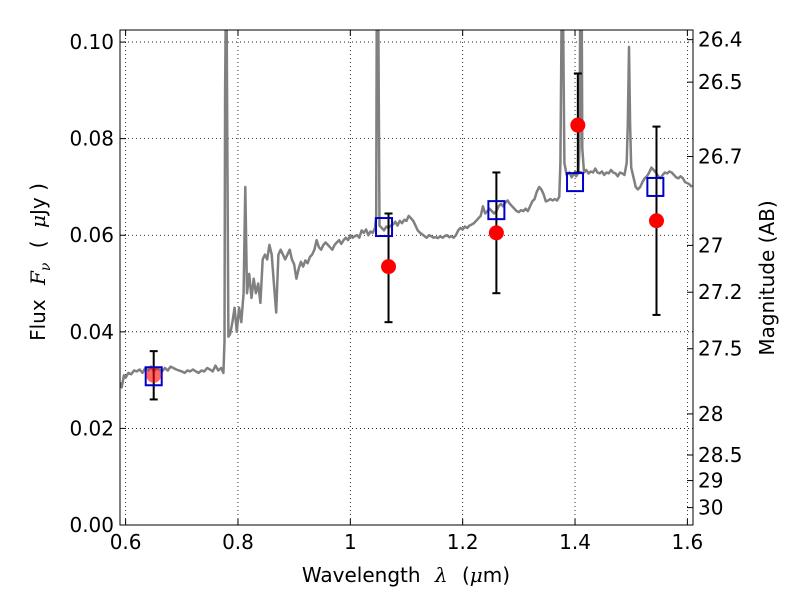 The image size is (800, 600). I want to click on y2-axis-title: Magnitude (AB), so click(767, 277).